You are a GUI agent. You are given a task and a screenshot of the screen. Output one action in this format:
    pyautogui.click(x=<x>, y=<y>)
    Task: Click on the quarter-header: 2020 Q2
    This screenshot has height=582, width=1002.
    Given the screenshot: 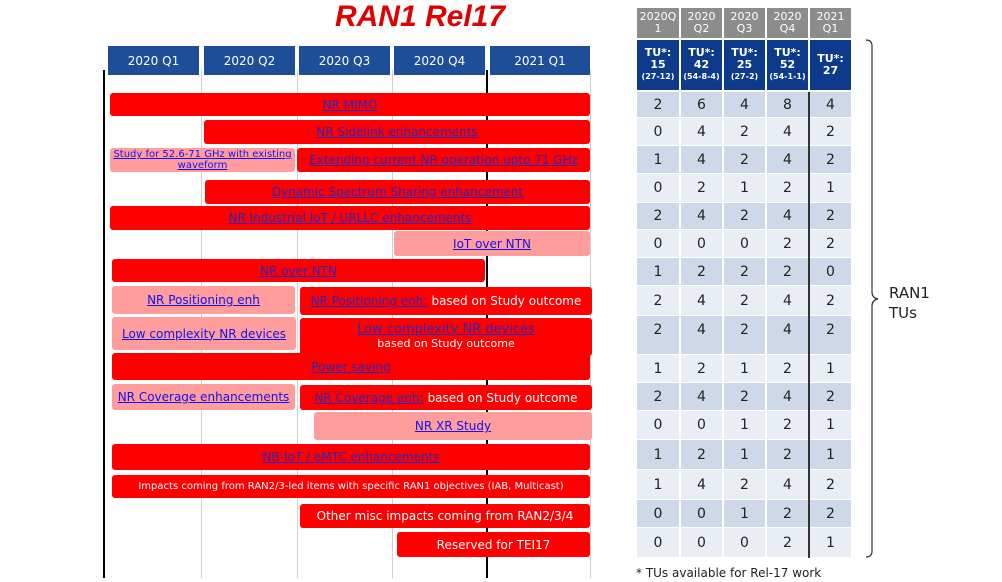 What is the action you would take?
    pyautogui.click(x=249, y=60)
    